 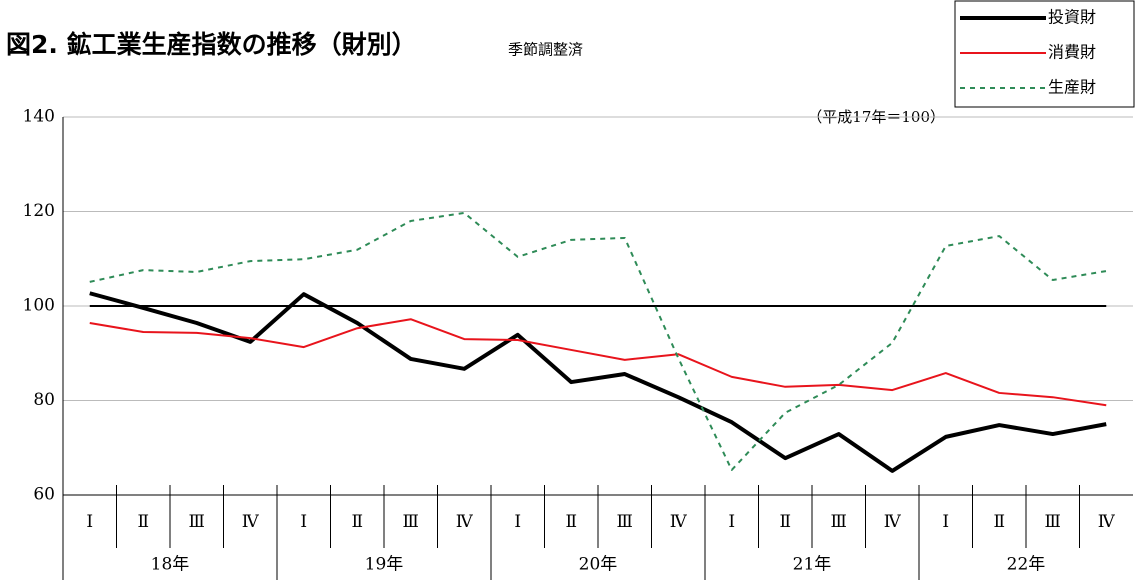 I want to click on y-tick-label: 60, so click(x=44, y=495).